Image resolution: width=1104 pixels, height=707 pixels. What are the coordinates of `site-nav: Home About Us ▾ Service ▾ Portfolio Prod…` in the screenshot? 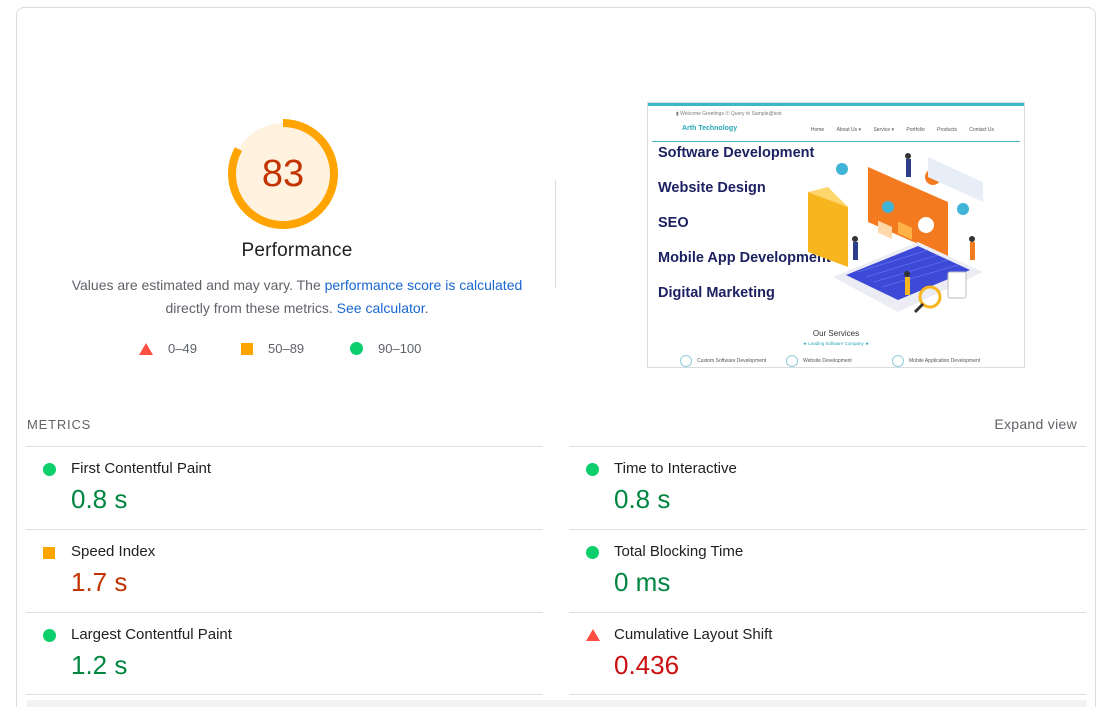 It's located at (897, 130).